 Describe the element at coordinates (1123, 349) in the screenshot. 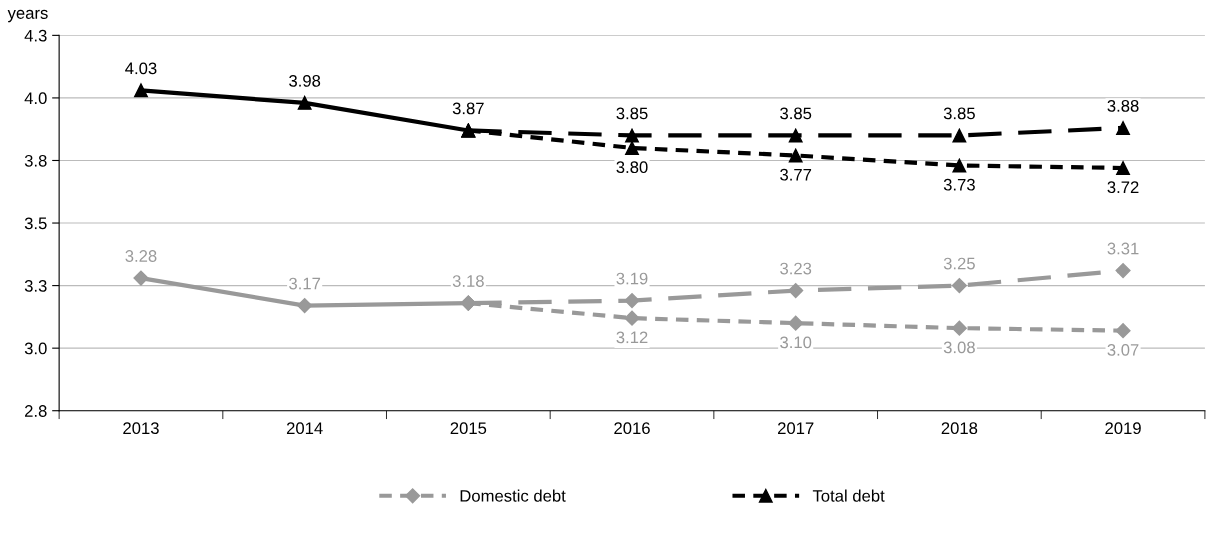

I see `data-label: 3.07` at that location.